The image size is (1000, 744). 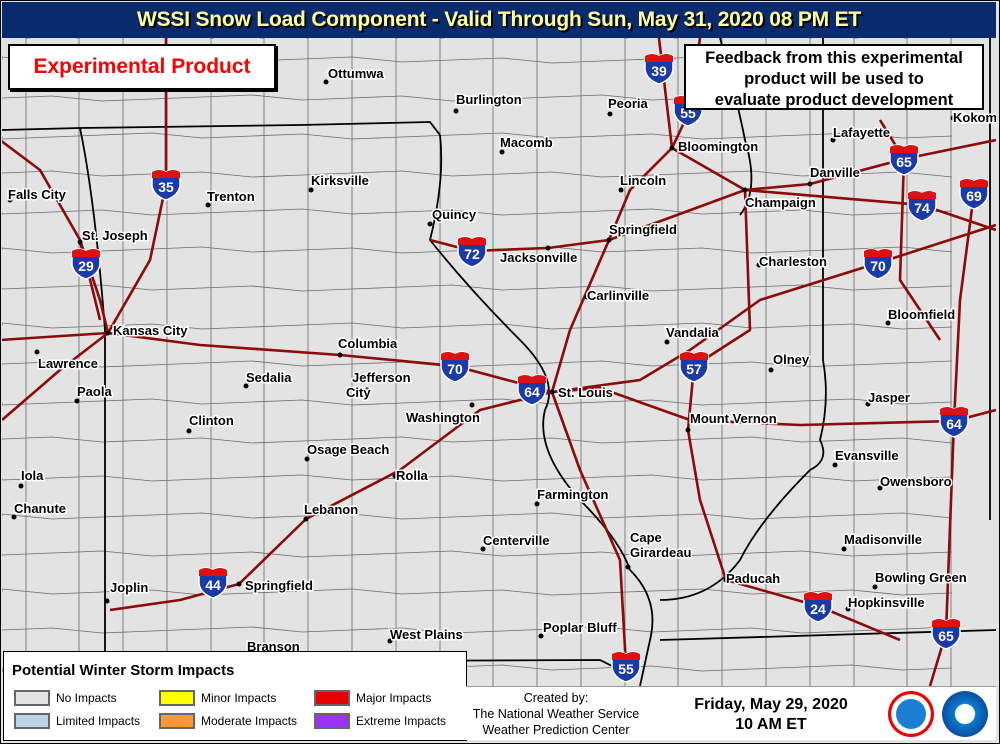 What do you see at coordinates (735, 535) in the screenshot?
I see `ohio-river-border` at bounding box center [735, 535].